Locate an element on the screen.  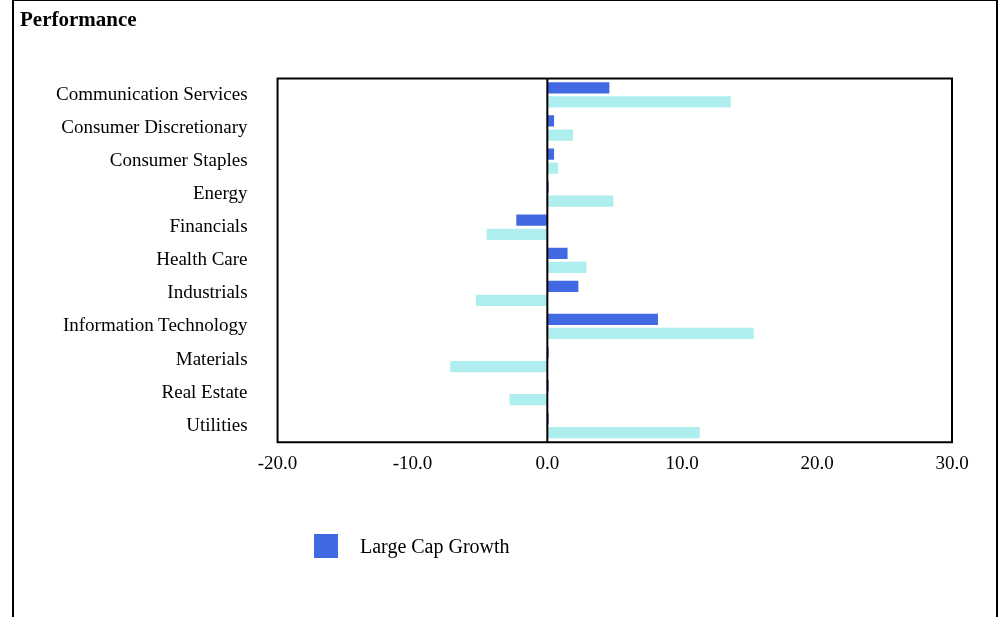
y-tick-label: Energy is located at coordinates (221, 193).